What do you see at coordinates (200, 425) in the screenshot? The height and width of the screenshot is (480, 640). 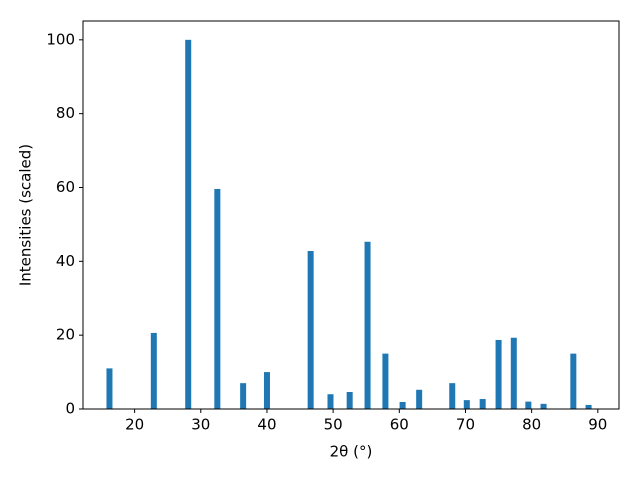 I see `x-tick-label: 30` at bounding box center [200, 425].